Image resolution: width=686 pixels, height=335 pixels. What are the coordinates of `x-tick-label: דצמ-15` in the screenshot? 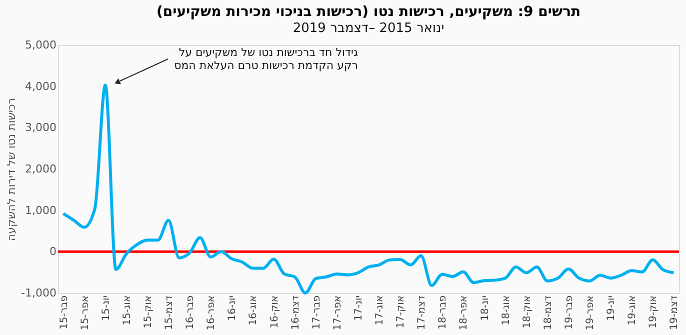 It's located at (170, 312).